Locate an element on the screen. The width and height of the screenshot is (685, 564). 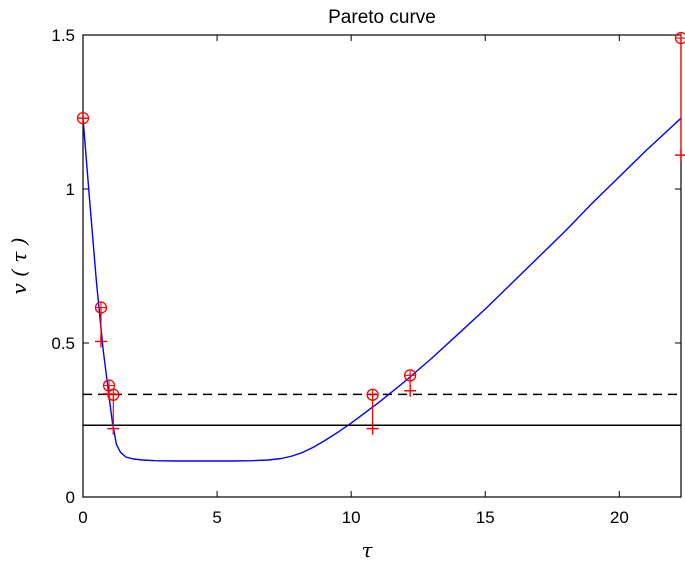
x-tick-label: 0 is located at coordinates (82, 517).